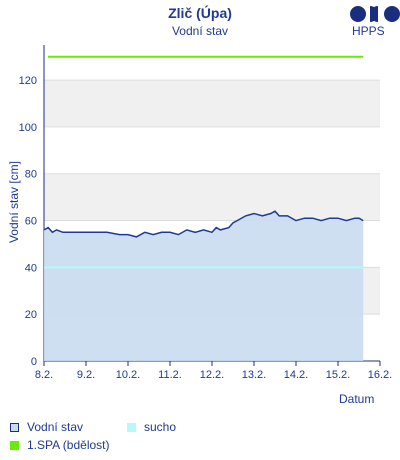  I want to click on y-tick-label: 120, so click(28, 81).